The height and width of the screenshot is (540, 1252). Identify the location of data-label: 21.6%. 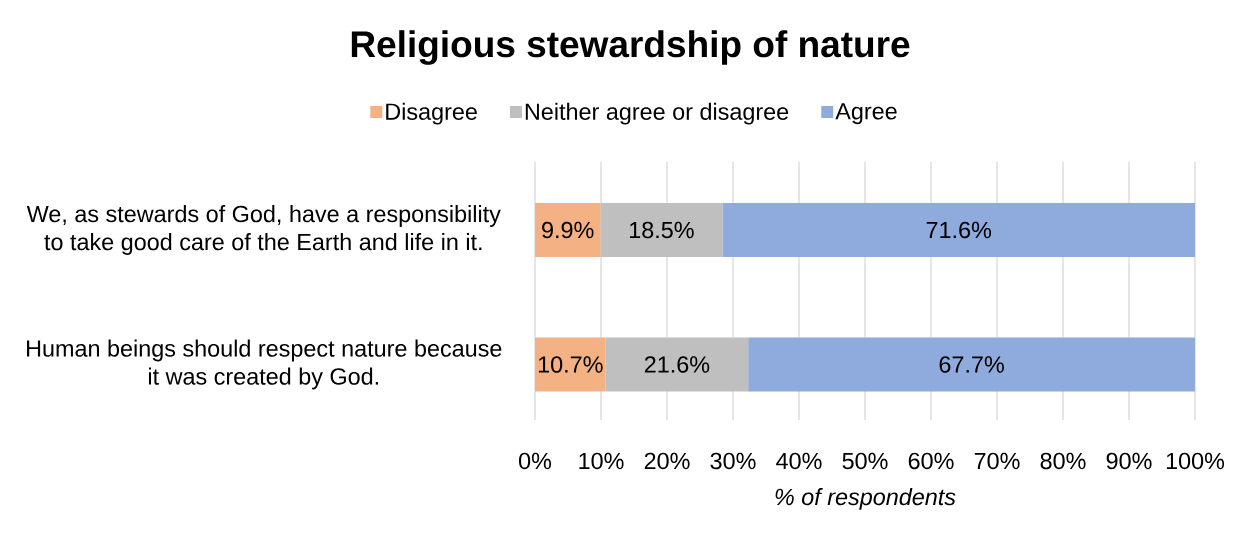
(677, 364).